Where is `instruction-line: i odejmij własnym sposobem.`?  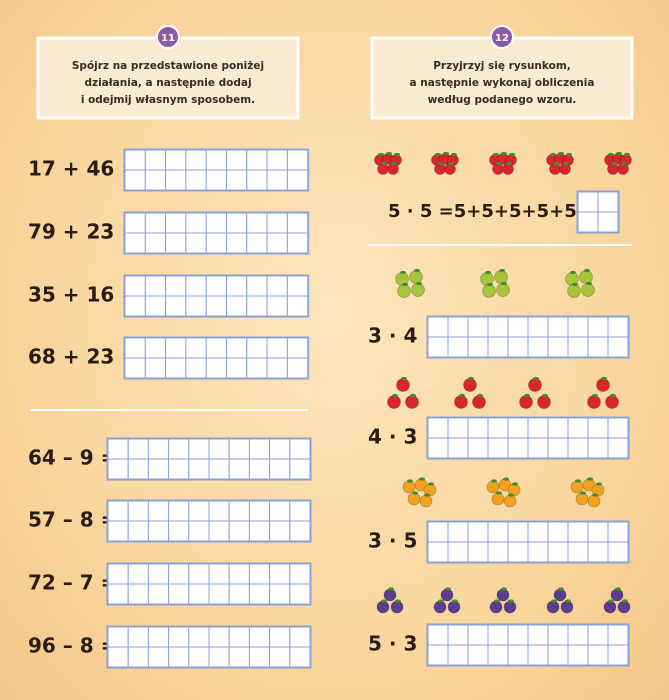 instruction-line: i odejmij własnym sposobem. is located at coordinates (168, 100).